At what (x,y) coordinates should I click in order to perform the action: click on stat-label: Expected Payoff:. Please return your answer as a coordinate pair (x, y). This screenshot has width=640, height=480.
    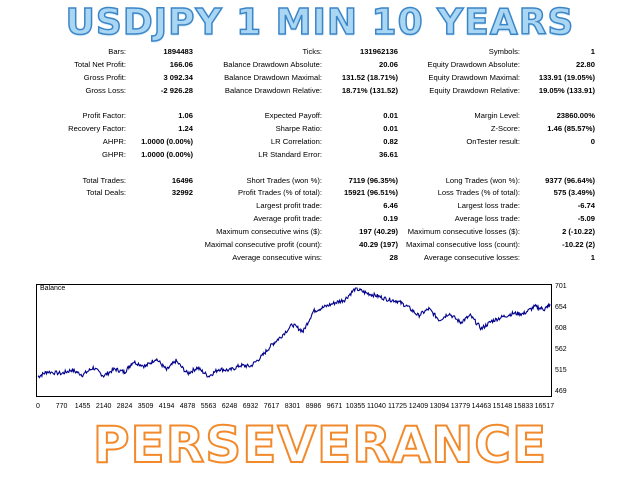
    Looking at the image, I should click on (293, 116).